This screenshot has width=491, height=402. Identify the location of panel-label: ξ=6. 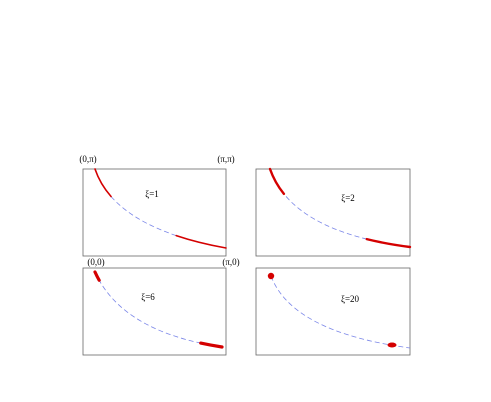
(148, 297).